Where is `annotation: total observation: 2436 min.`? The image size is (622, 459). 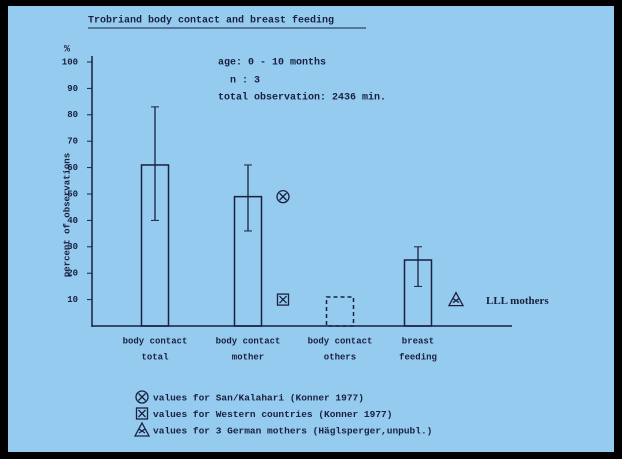 annotation: total observation: 2436 min. is located at coordinates (302, 98).